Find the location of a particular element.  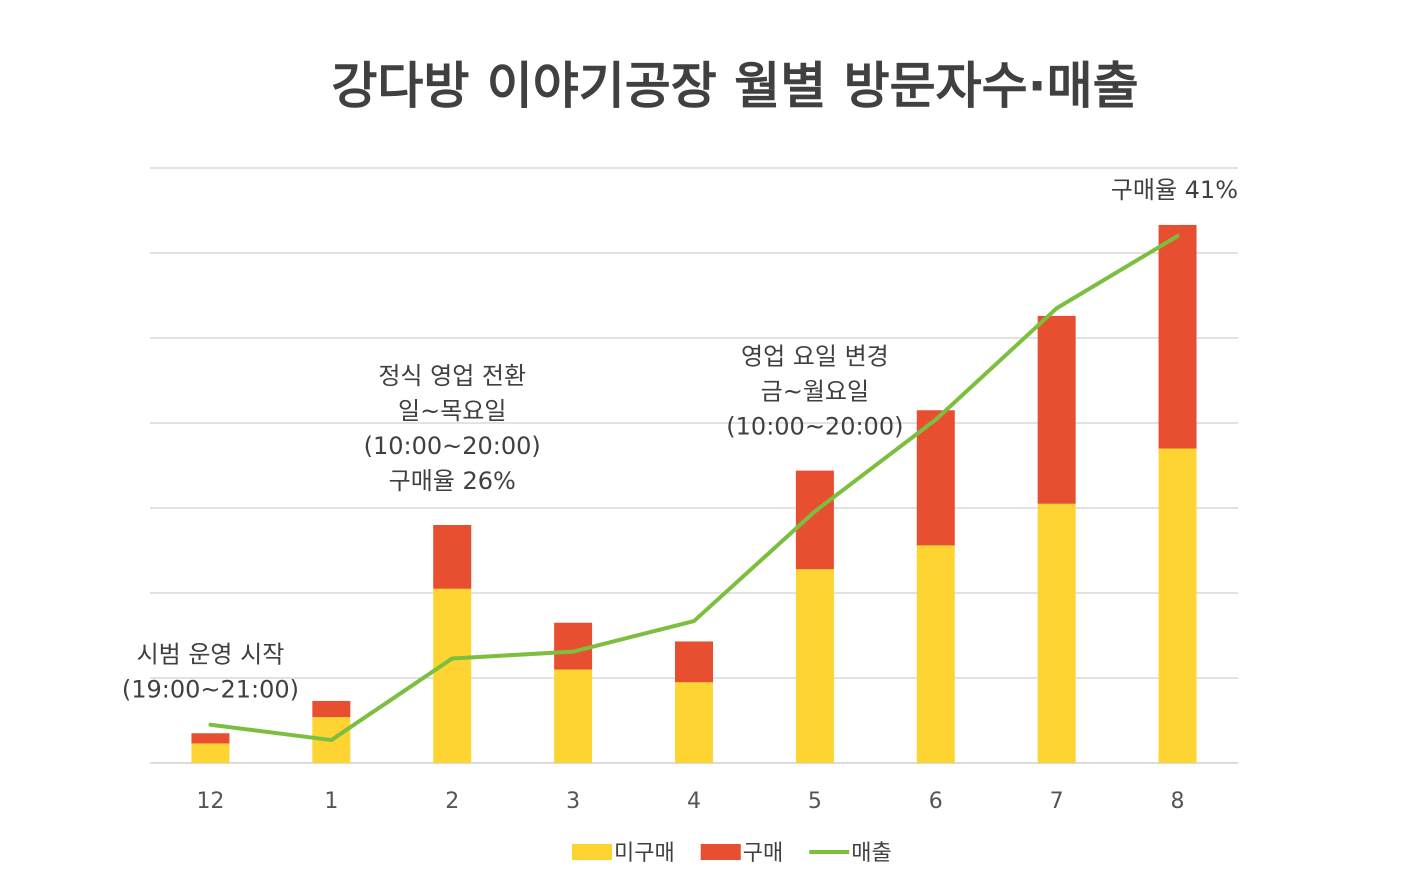

x-tick-label: 5 is located at coordinates (815, 801).